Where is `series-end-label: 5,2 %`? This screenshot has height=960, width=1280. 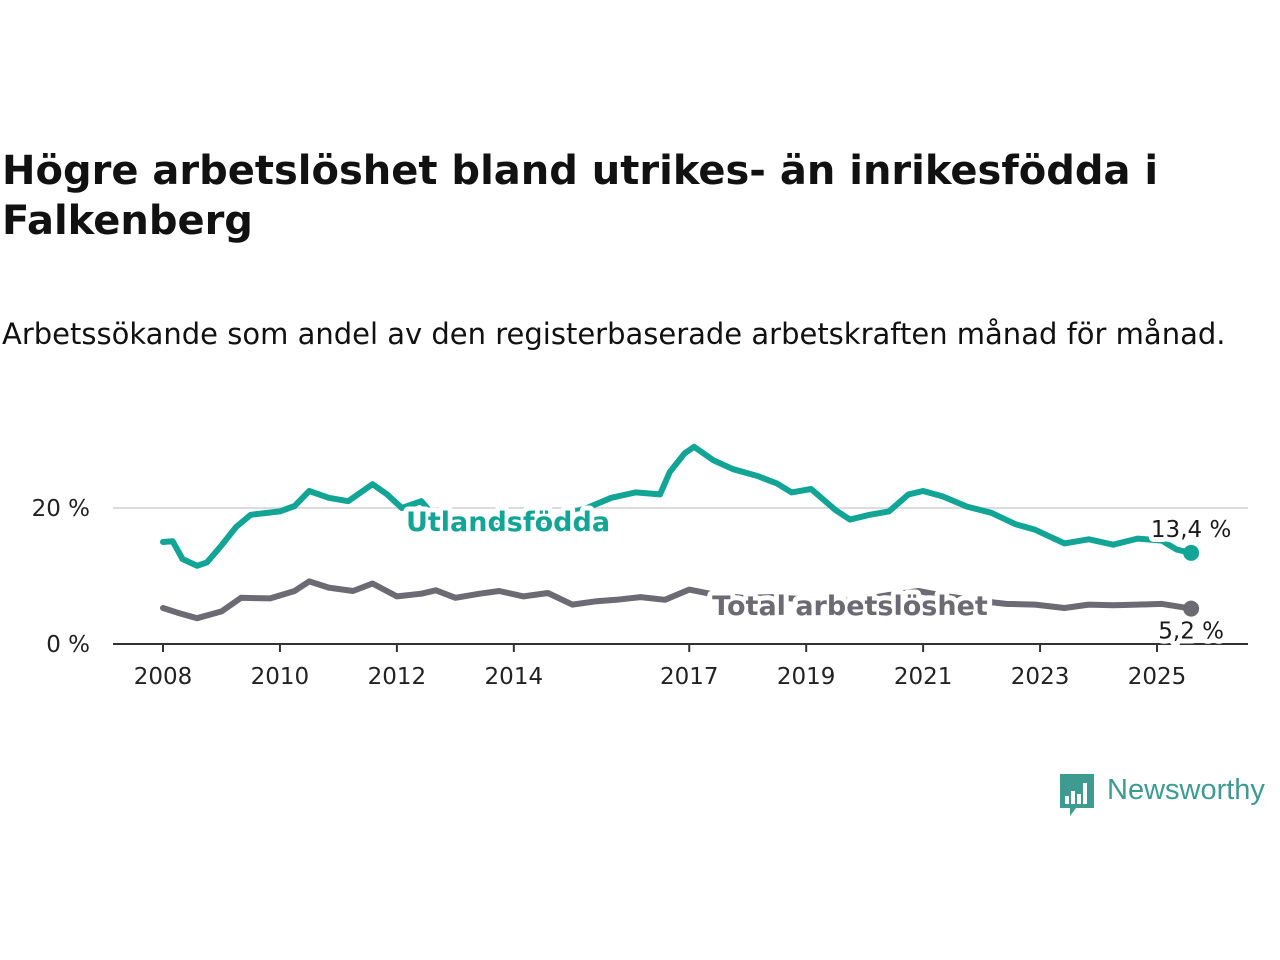
series-end-label: 5,2 % is located at coordinates (1191, 632).